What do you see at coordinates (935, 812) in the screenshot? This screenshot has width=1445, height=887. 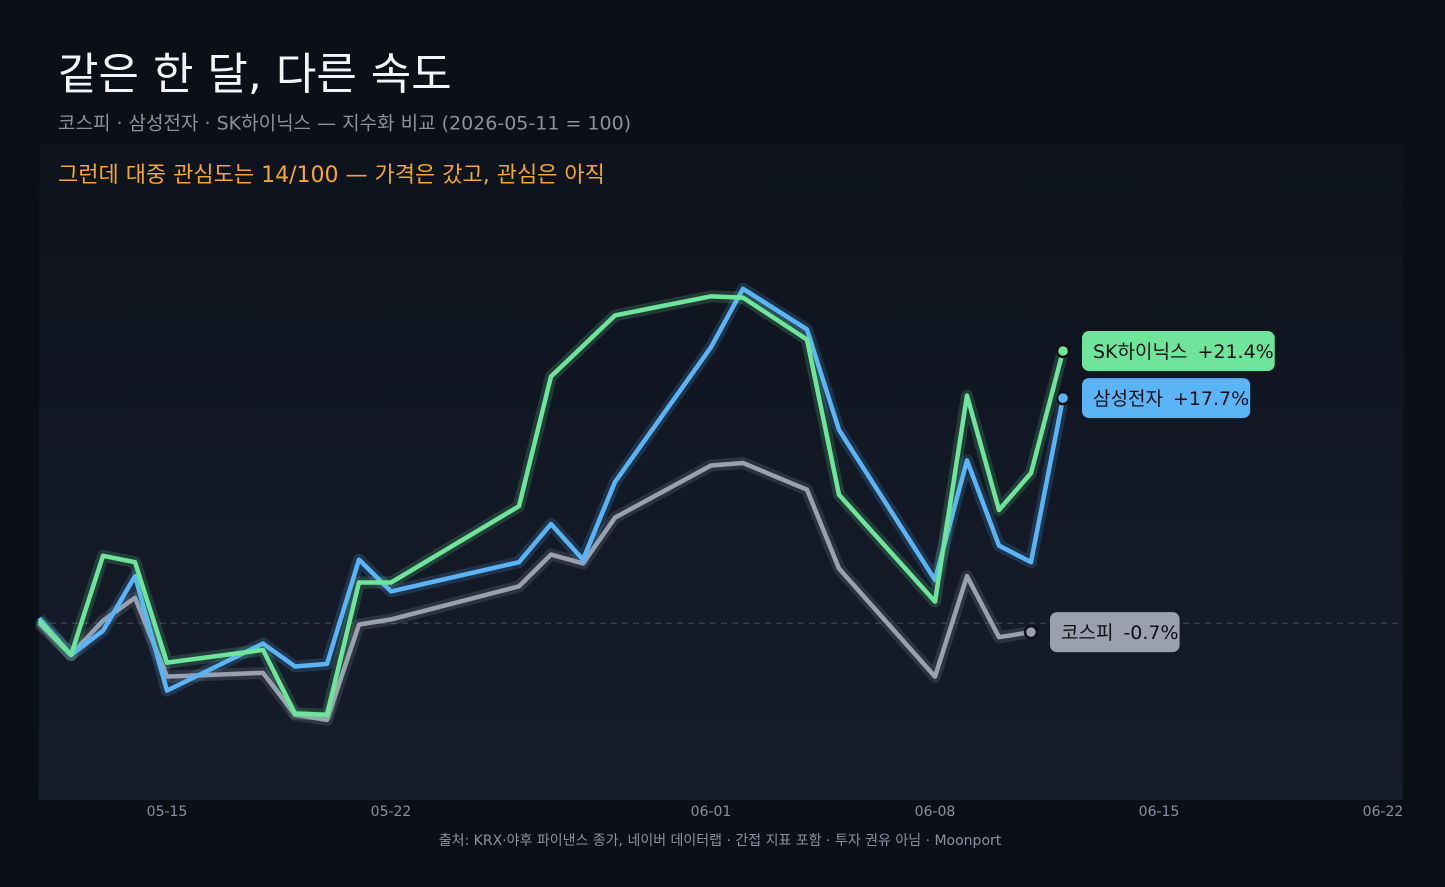 I see `x-tick-label: 06-08` at bounding box center [935, 812].